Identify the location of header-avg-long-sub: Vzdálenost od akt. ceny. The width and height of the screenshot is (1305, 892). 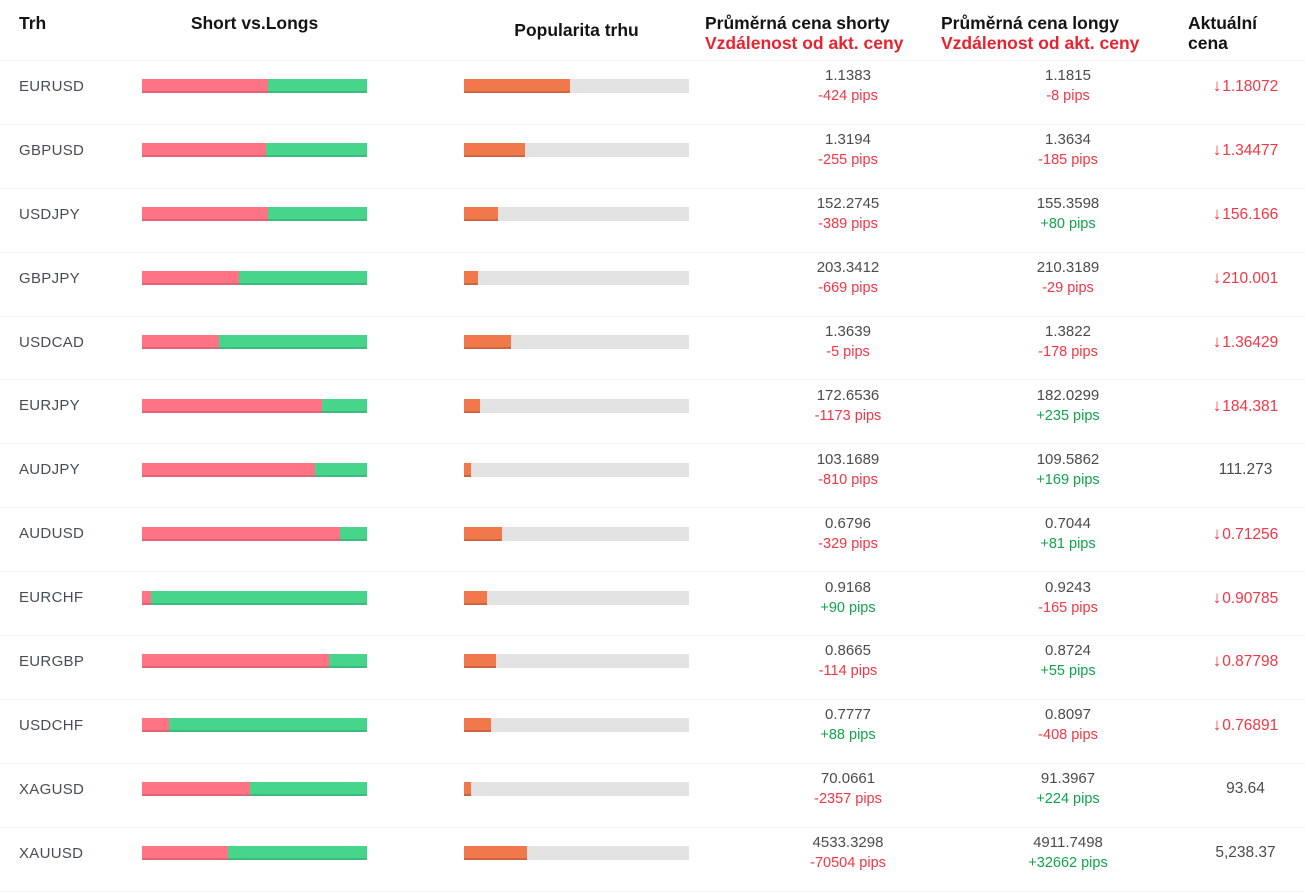
(1040, 43).